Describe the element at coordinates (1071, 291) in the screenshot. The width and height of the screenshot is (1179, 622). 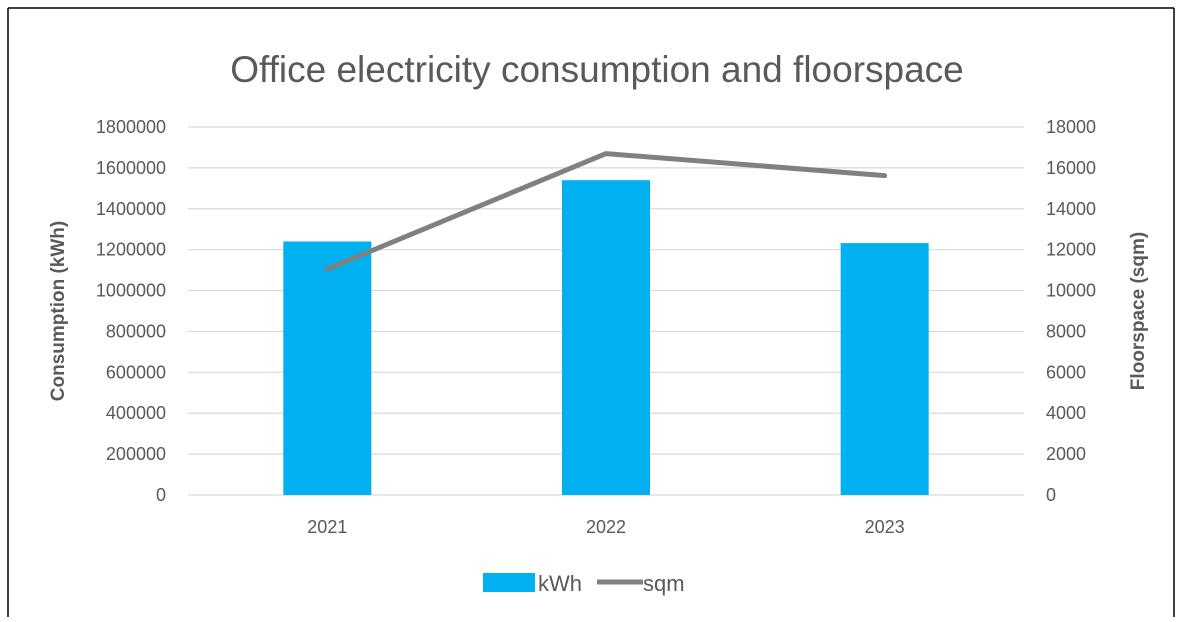
I see `y-tick-label-right: 10000` at that location.